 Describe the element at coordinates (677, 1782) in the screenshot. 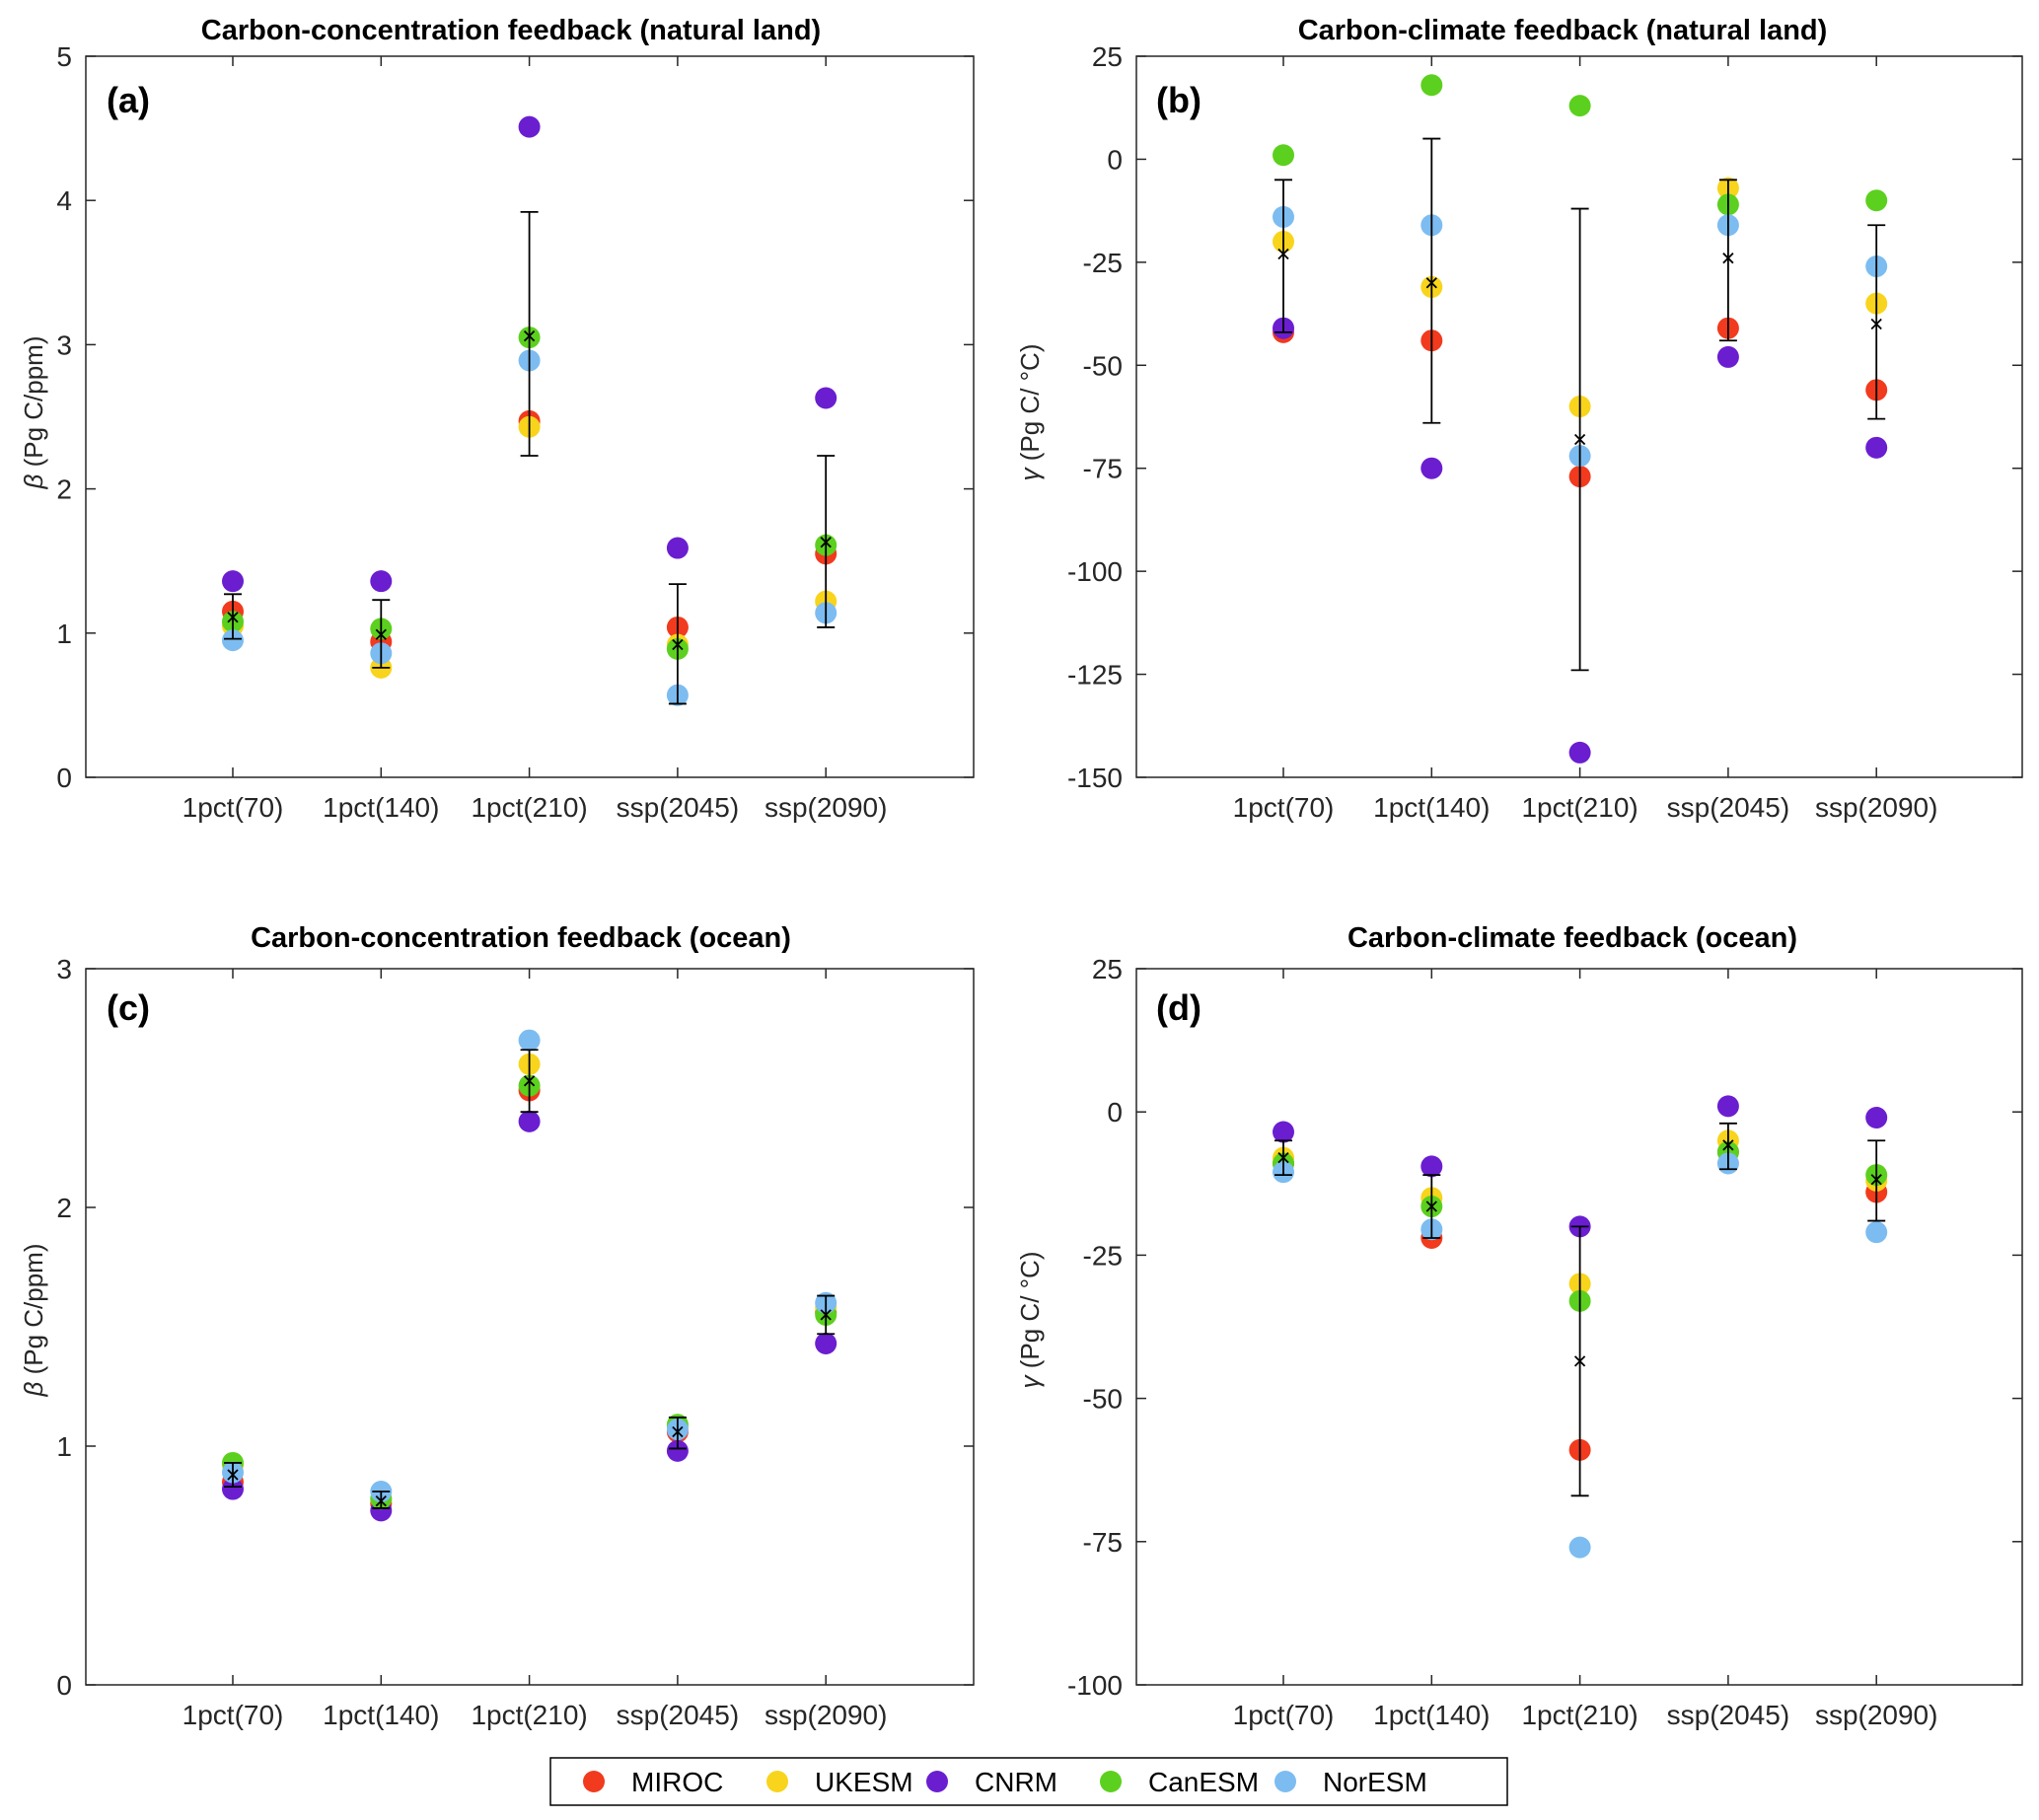

I see `legend-label-miroc: MIROC` at that location.